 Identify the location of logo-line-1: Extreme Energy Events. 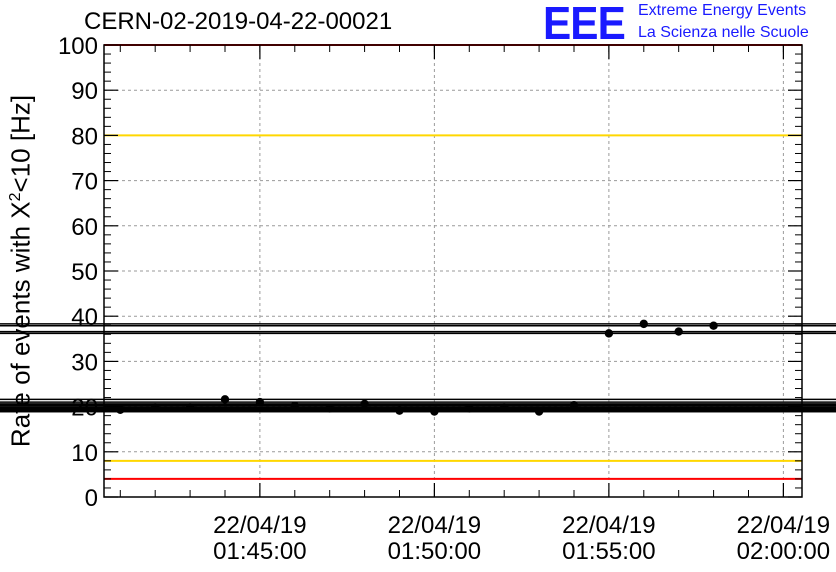
(722, 10).